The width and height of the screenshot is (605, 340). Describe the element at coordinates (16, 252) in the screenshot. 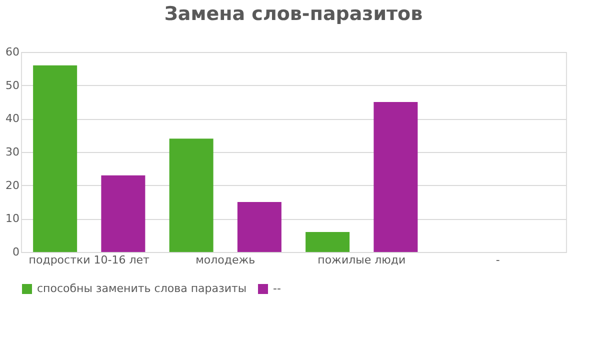

I see `y-tick-label: 0` at that location.